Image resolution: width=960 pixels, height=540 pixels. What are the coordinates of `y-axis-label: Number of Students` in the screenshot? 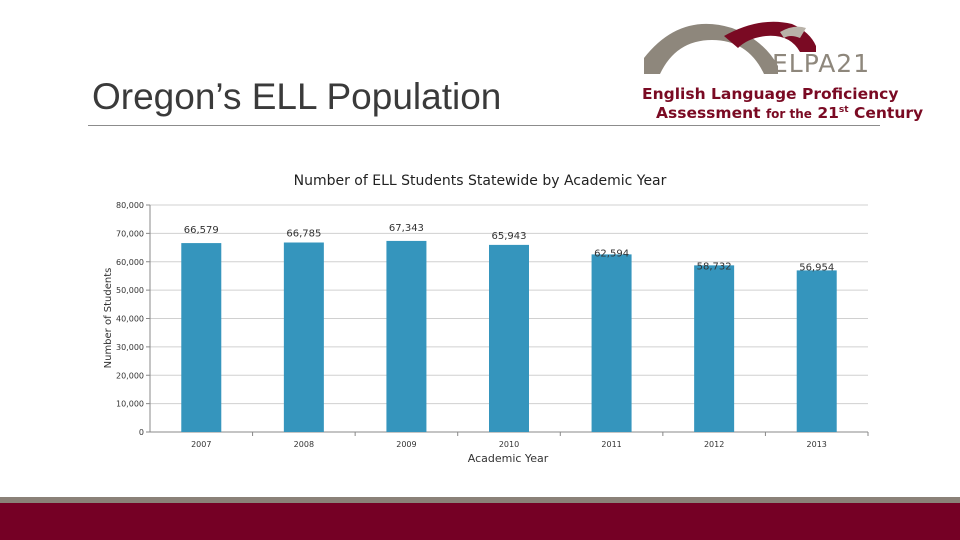 It's located at (108, 318).